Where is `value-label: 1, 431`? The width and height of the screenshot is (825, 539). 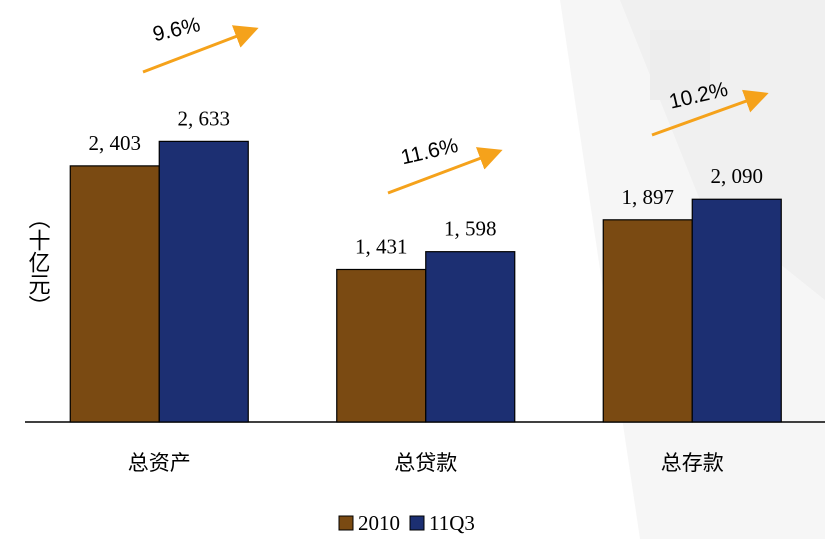
value-label: 1, 431 is located at coordinates (381, 246).